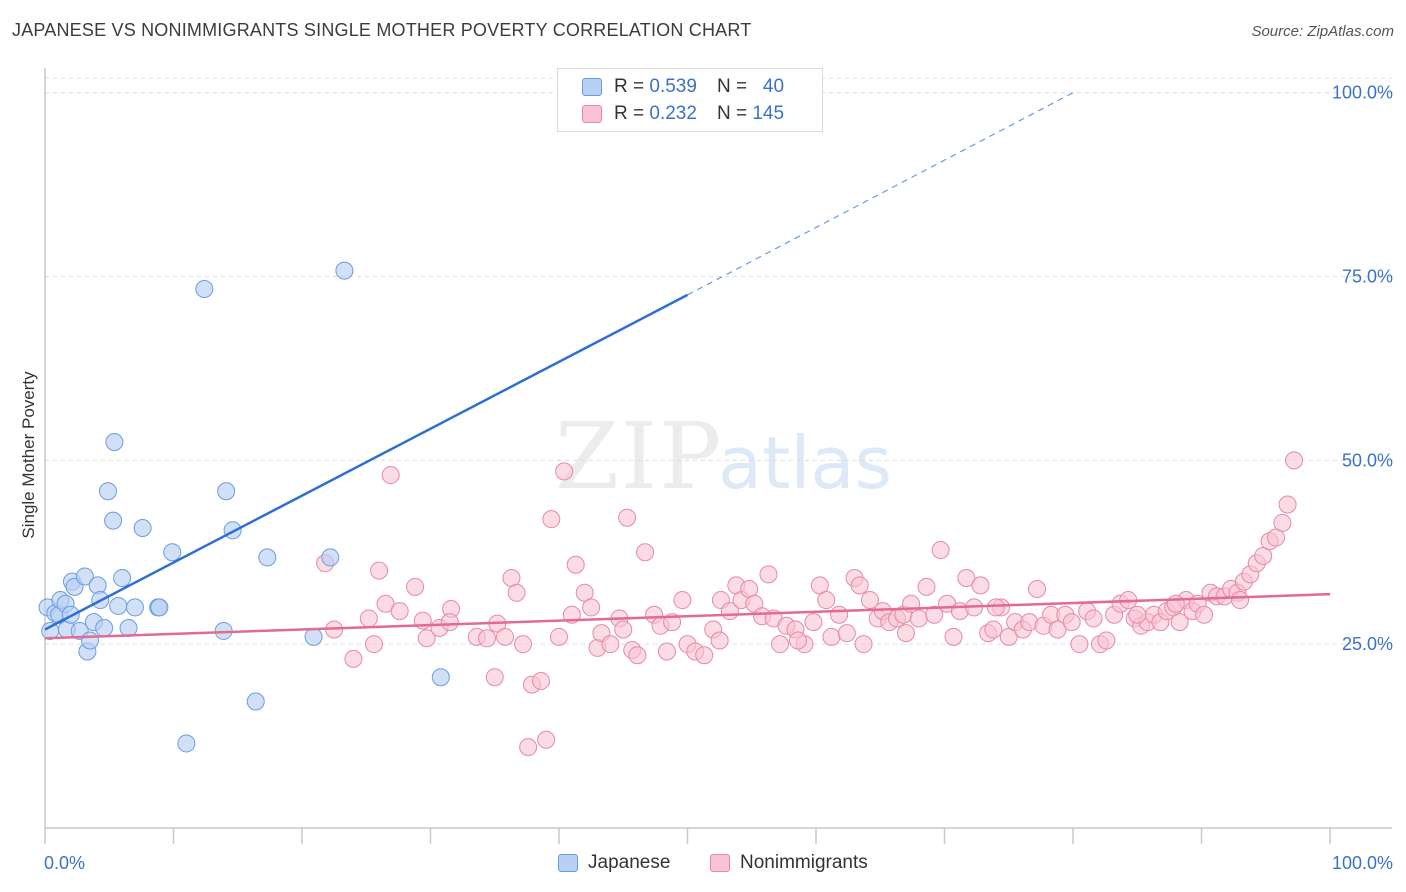  Describe the element at coordinates (629, 862) in the screenshot. I see `bottom-legend-japanese-label: Japanese` at that location.